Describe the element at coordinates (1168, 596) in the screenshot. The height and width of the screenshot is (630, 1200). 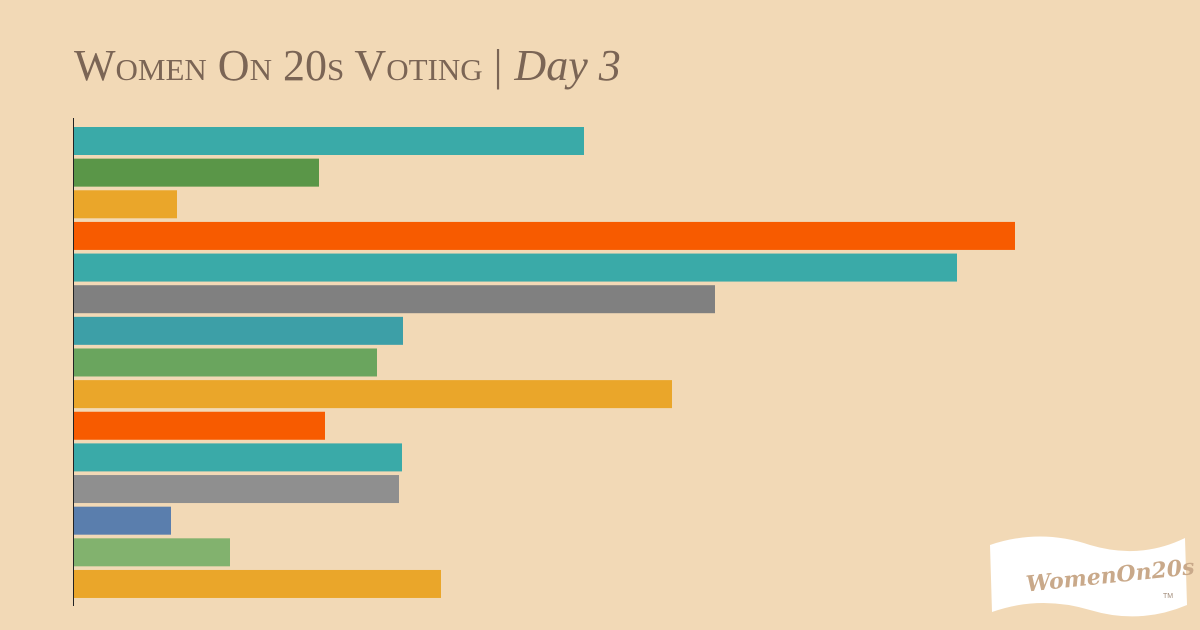
I see `logo-tm: TM` at that location.